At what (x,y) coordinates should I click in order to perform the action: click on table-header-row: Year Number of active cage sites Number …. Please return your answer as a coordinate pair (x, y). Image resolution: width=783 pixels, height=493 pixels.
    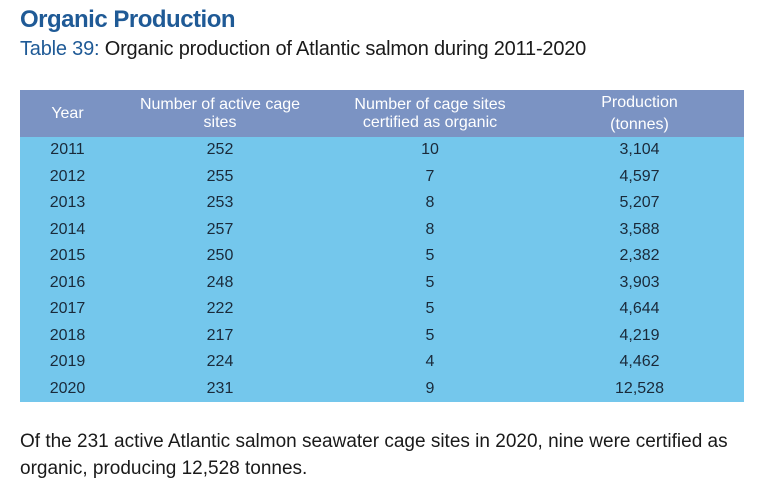
    Looking at the image, I should click on (382, 113).